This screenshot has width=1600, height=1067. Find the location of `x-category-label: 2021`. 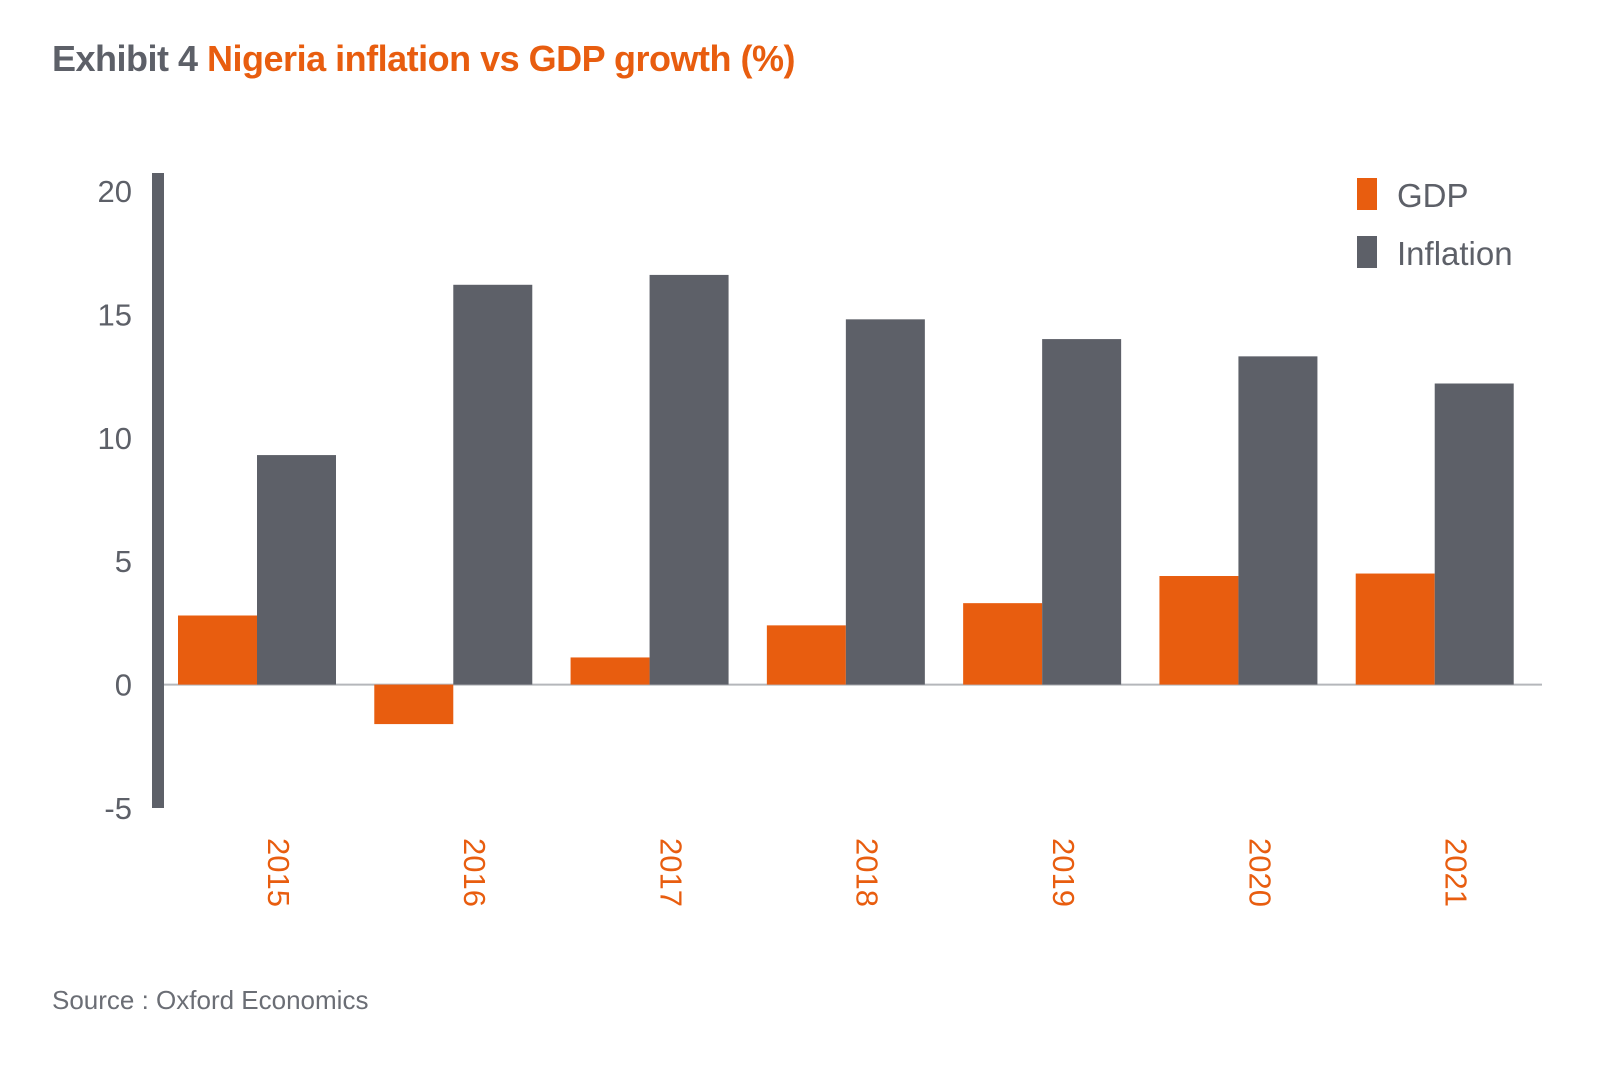

x-category-label: 2021 is located at coordinates (1456, 872).